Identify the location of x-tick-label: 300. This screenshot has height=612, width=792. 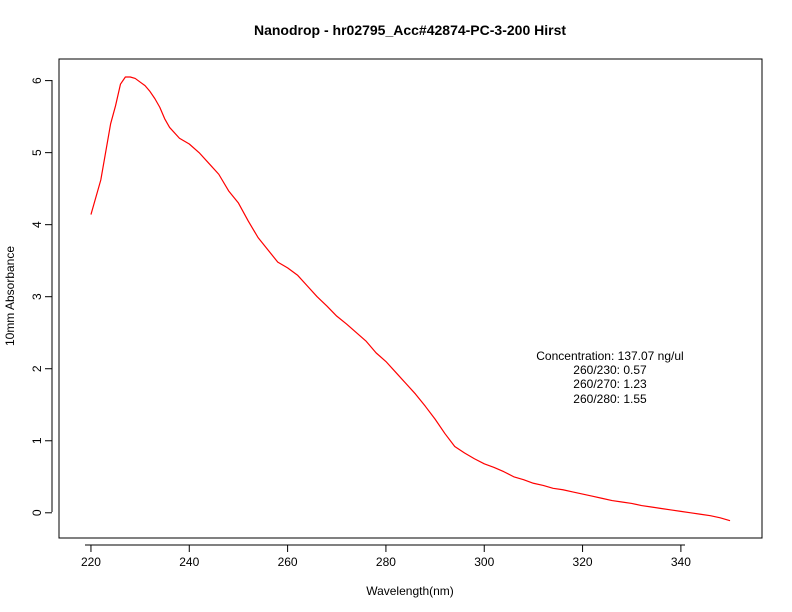
(484, 562).